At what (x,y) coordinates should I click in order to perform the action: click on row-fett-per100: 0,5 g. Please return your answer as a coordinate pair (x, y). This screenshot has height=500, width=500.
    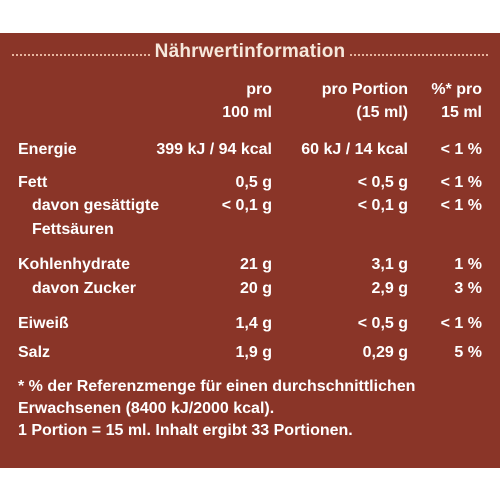
    Looking at the image, I should click on (253, 182).